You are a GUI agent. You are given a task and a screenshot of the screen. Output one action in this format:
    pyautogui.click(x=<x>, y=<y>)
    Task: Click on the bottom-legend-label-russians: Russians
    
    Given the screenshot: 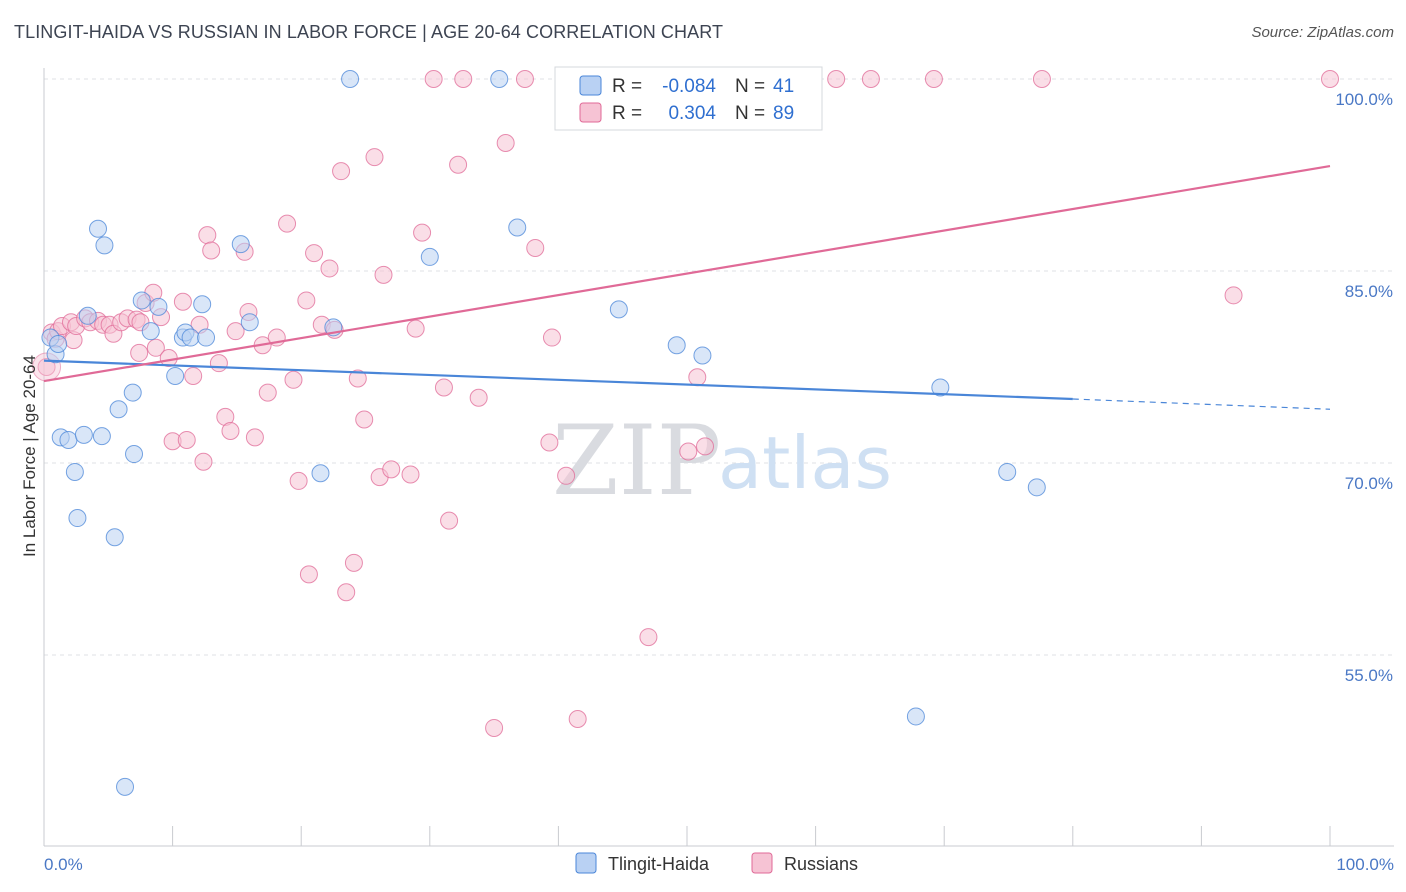 What is the action you would take?
    pyautogui.click(x=821, y=864)
    